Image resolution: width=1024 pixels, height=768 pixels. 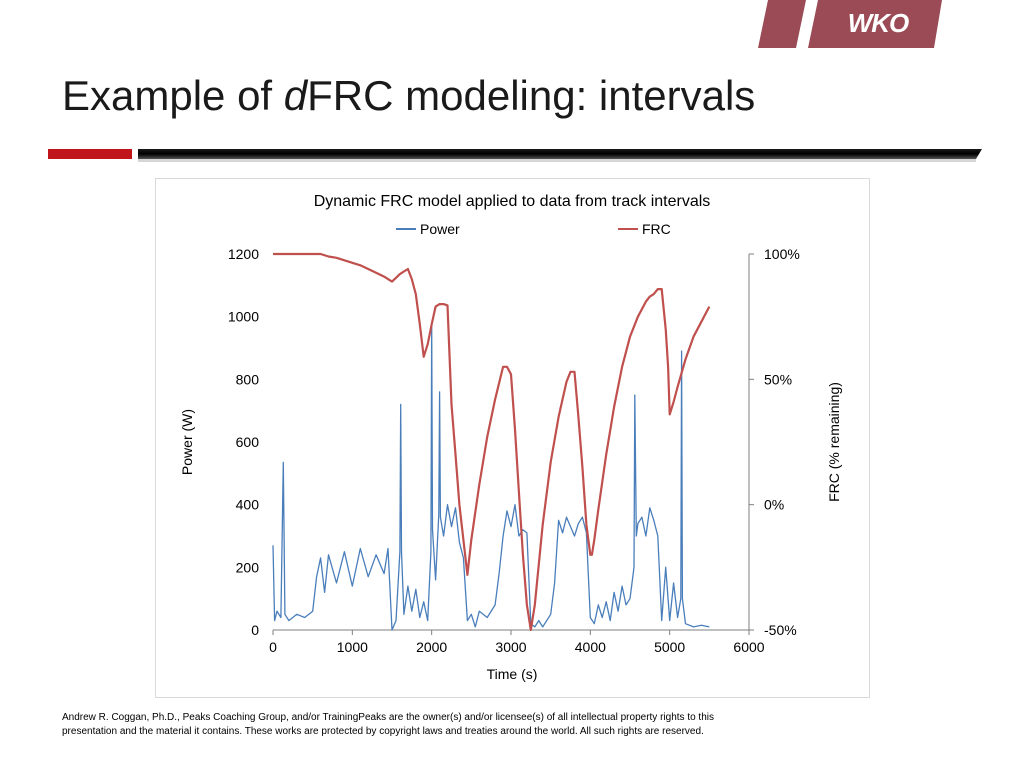 I want to click on y-tick-label: 1000, so click(x=243, y=317).